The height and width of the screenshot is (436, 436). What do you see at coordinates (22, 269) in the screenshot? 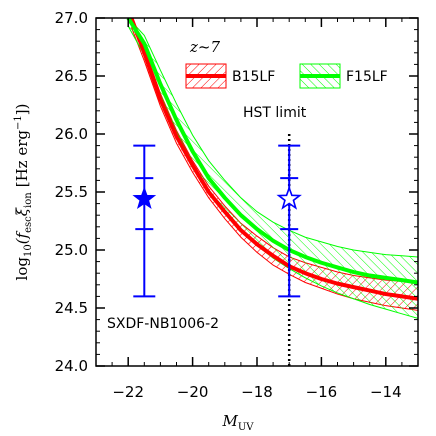
I see `y-title-pre: log` at bounding box center [22, 269].